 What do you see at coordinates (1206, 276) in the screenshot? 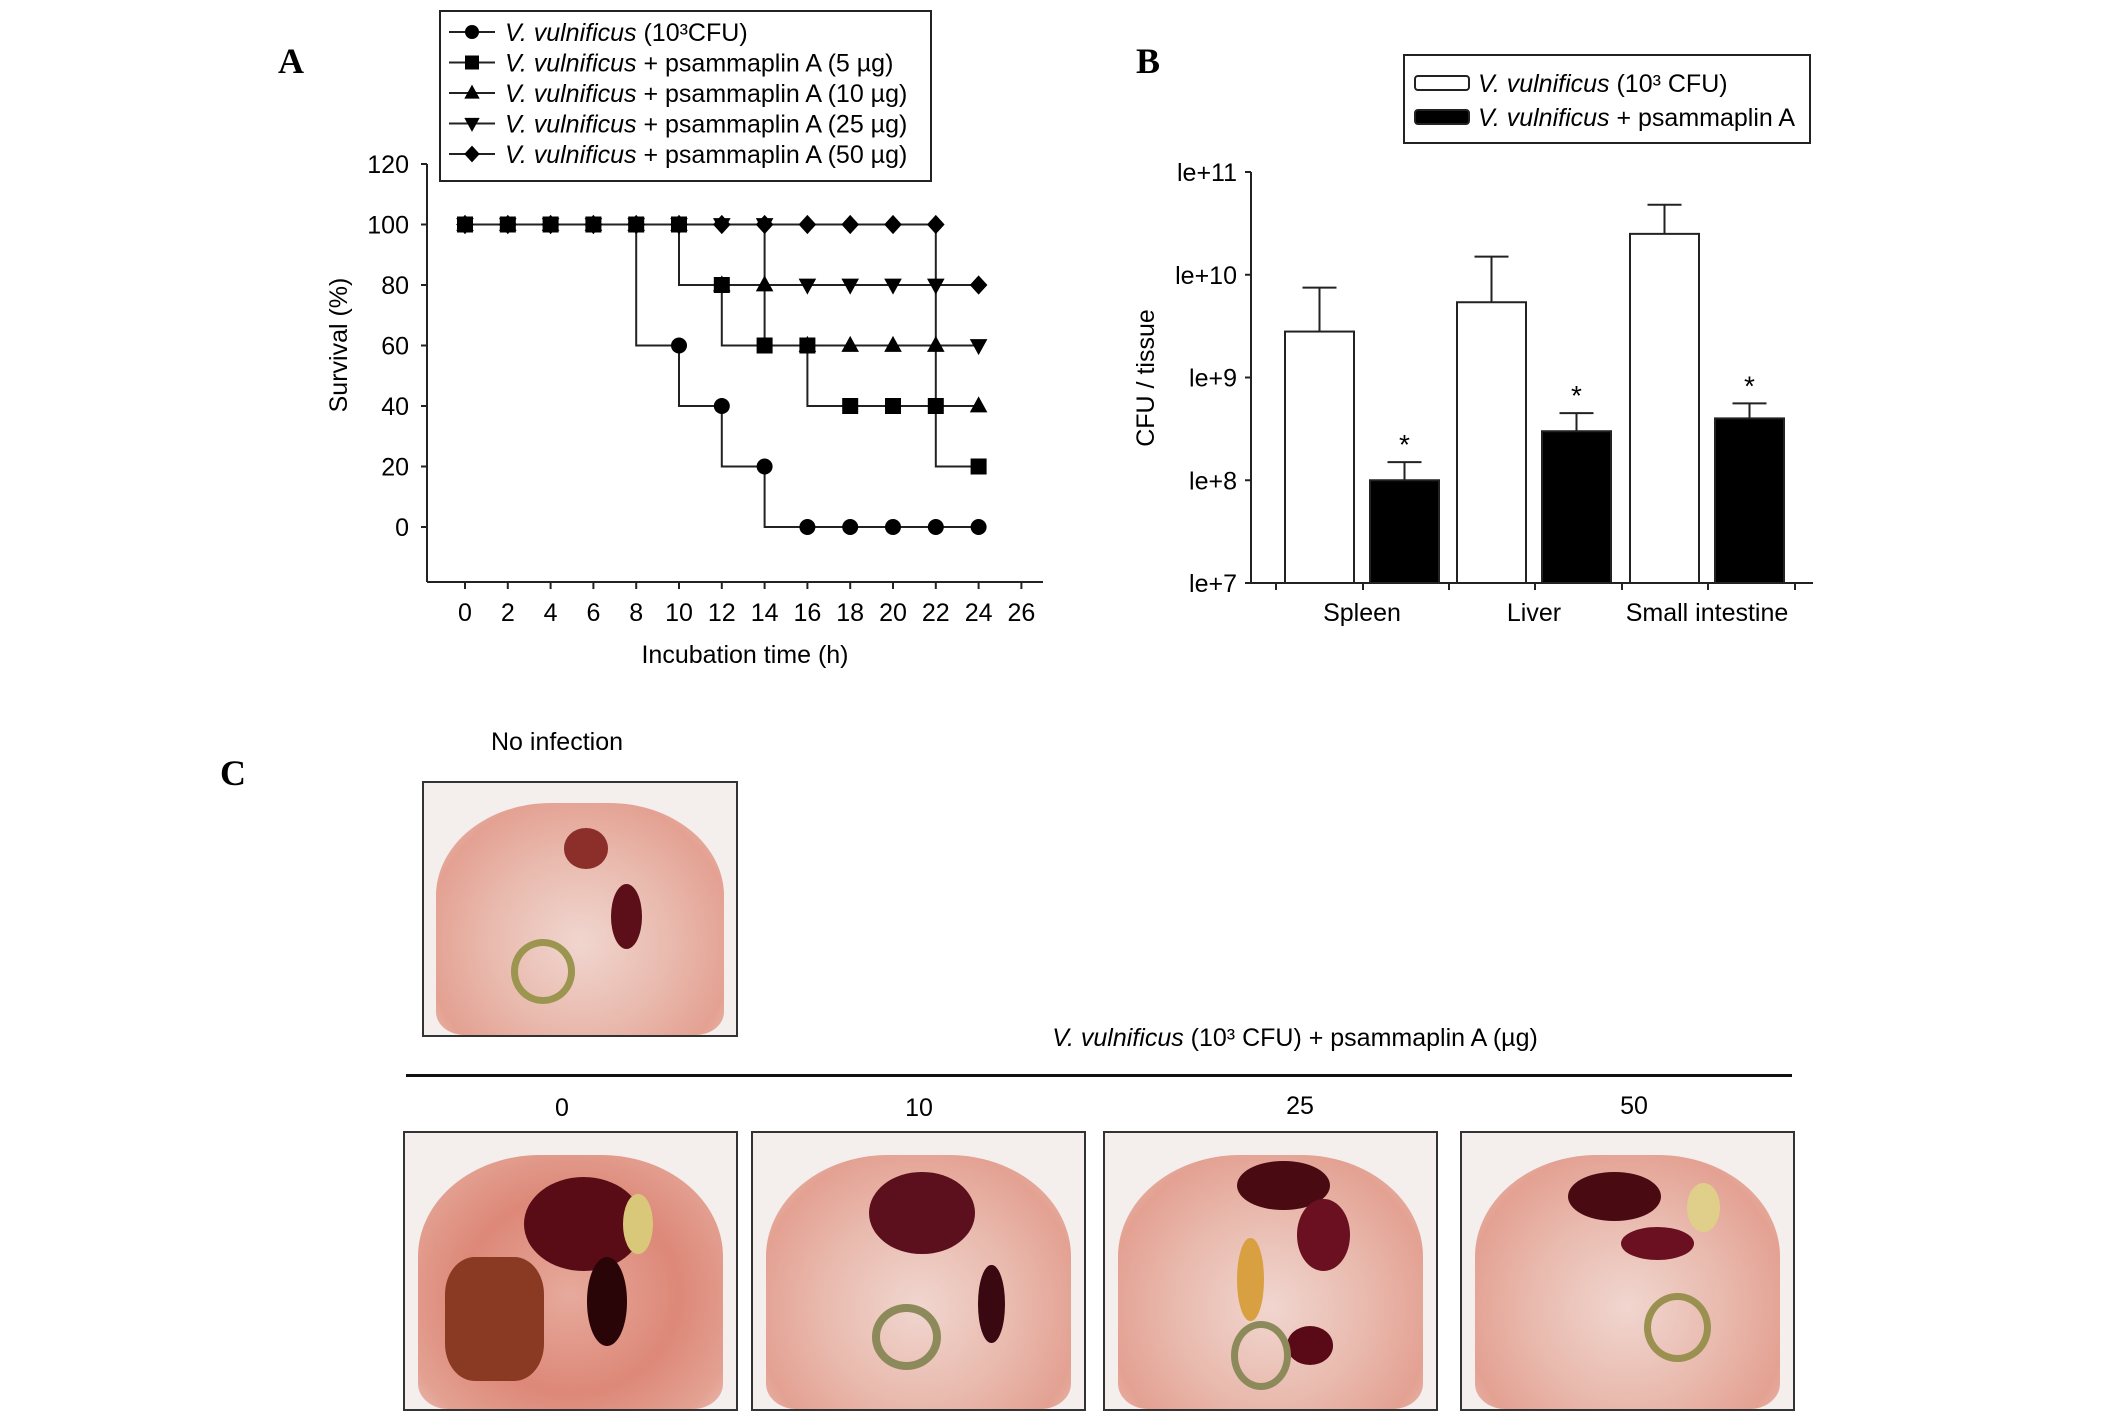
I see `y-tick-label: le+10` at bounding box center [1206, 276].